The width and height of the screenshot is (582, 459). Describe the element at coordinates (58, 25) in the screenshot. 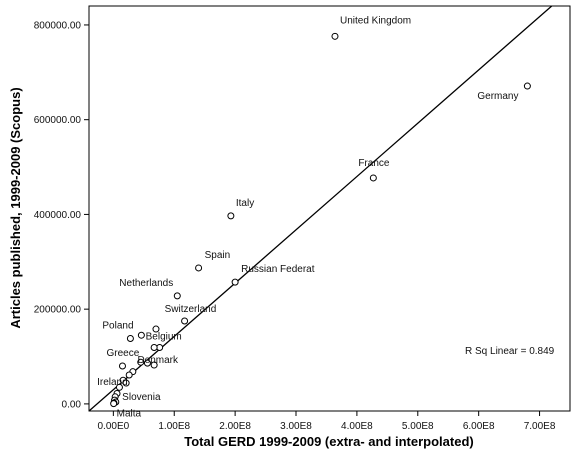

I see `y-tick-label: 800000.00` at that location.